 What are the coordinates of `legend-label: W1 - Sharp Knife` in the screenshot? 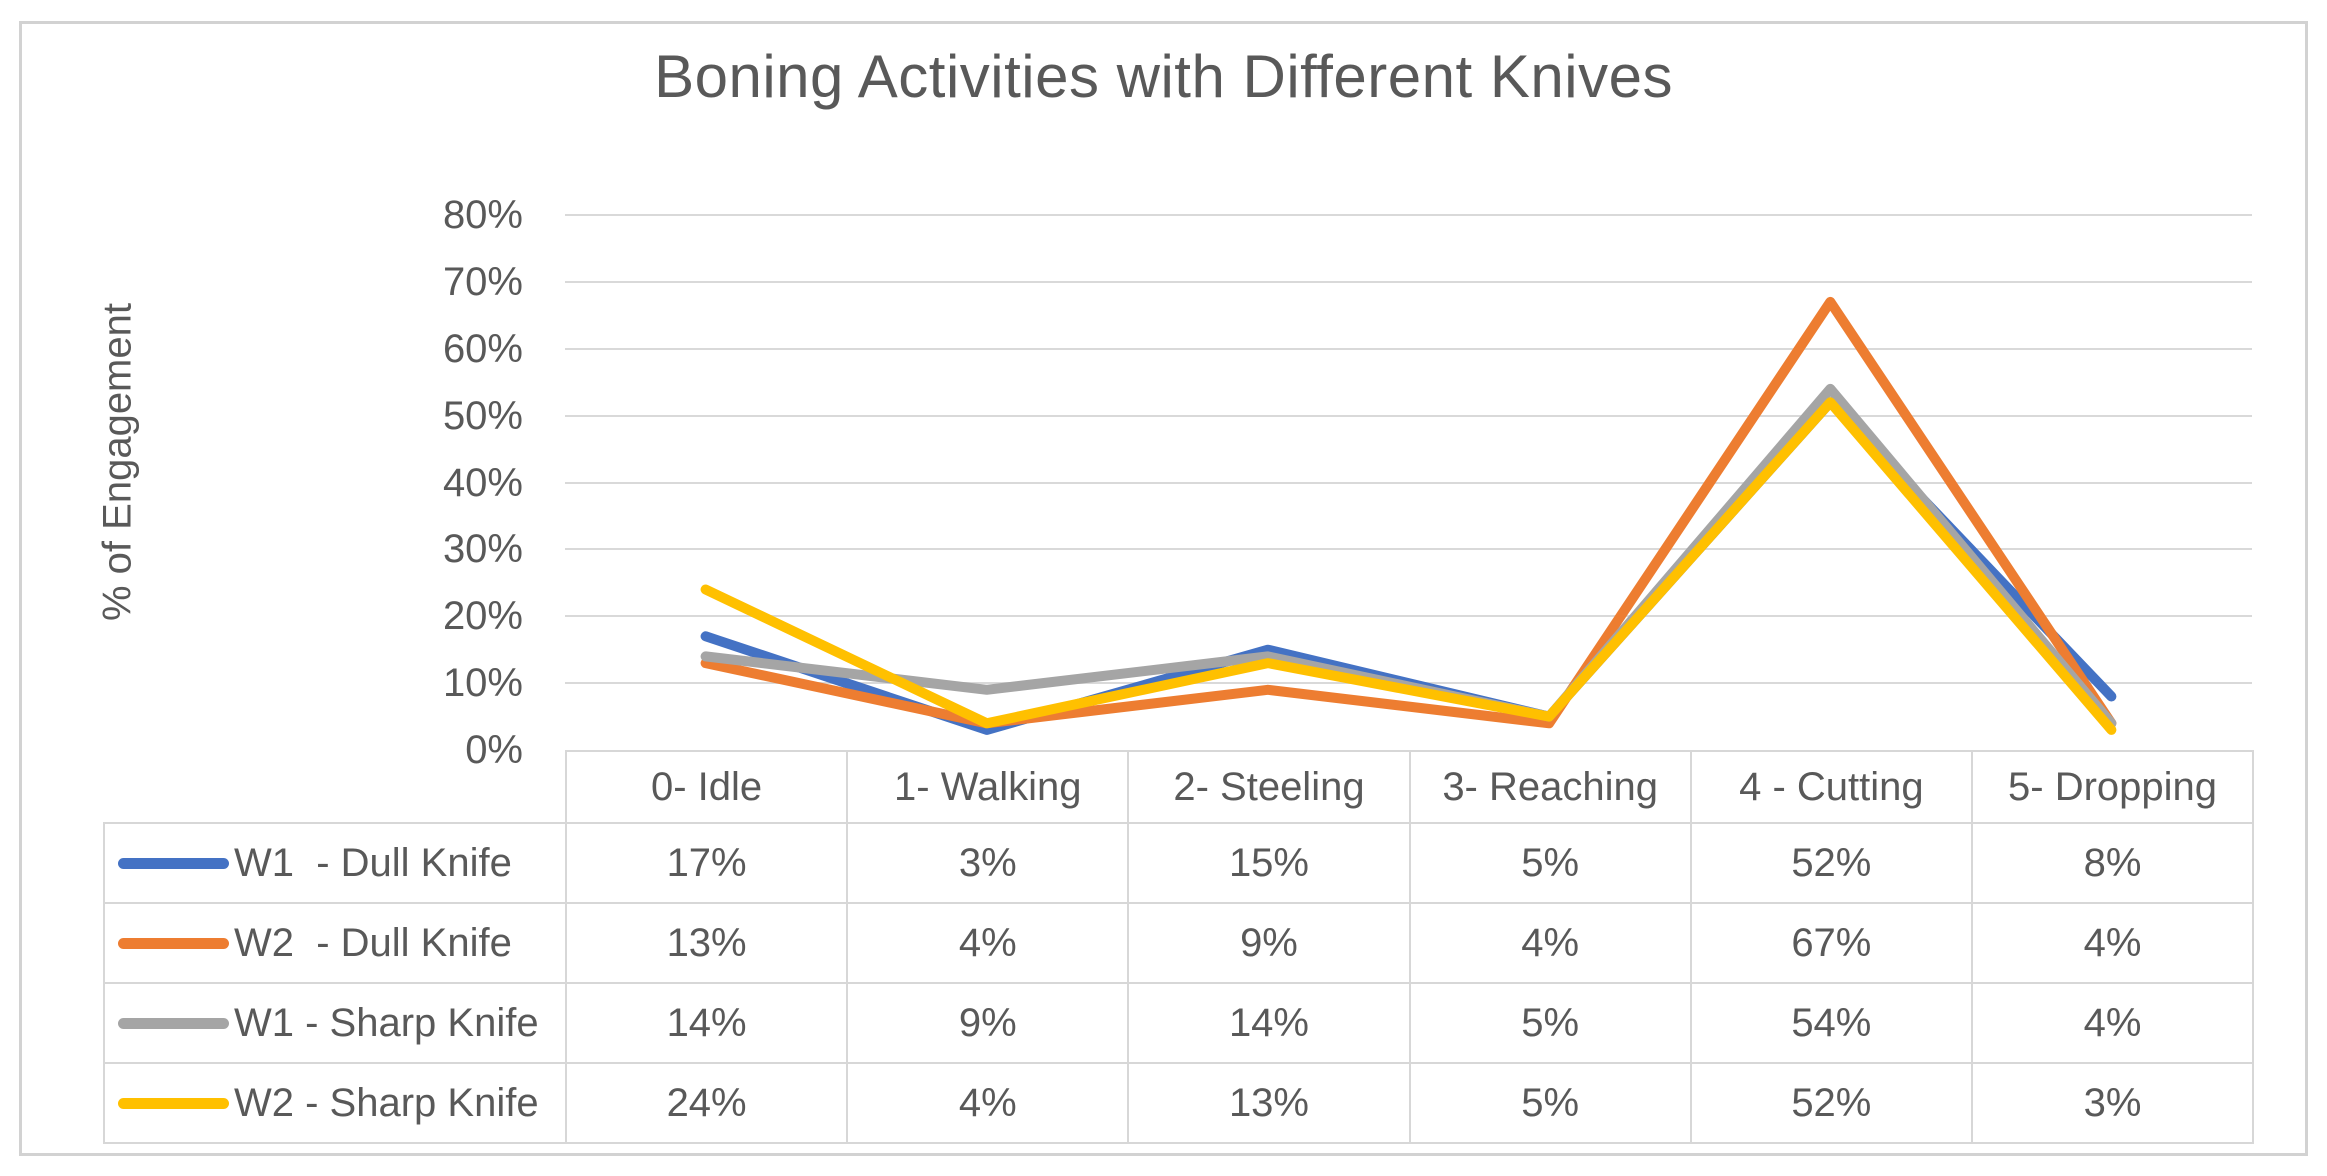 It's located at (386, 1022).